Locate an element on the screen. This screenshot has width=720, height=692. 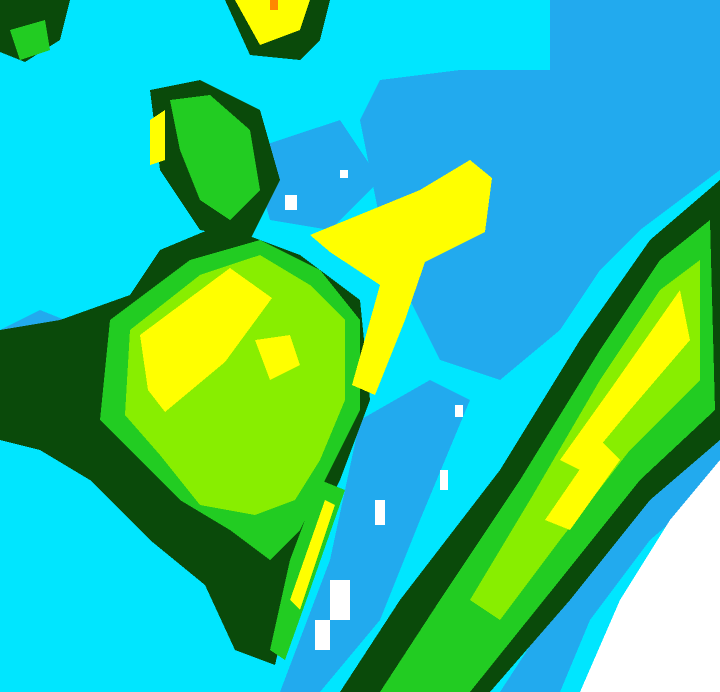
green-streak is located at coordinates (215, 157).